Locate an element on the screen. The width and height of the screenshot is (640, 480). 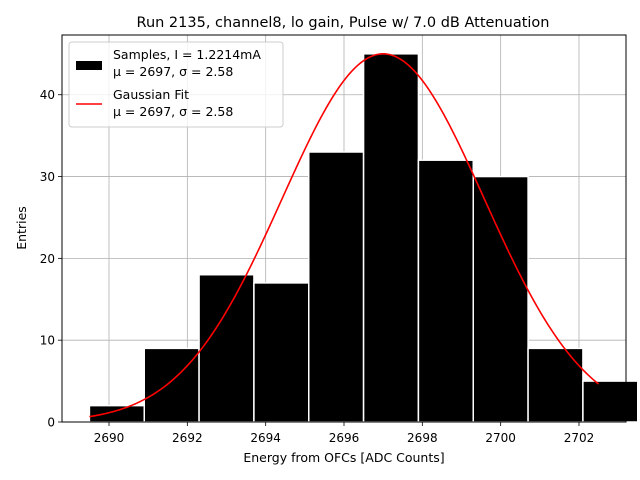
y-axis-label: Entries is located at coordinates (21, 228).